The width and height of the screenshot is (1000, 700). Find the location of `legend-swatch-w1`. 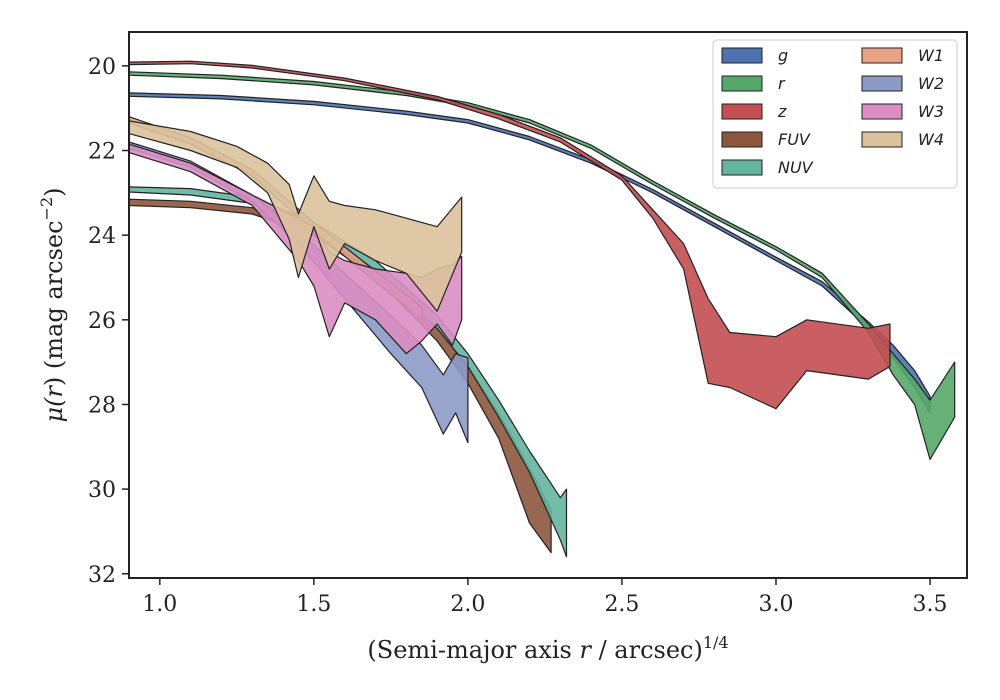

legend-swatch-w1 is located at coordinates (882, 55).